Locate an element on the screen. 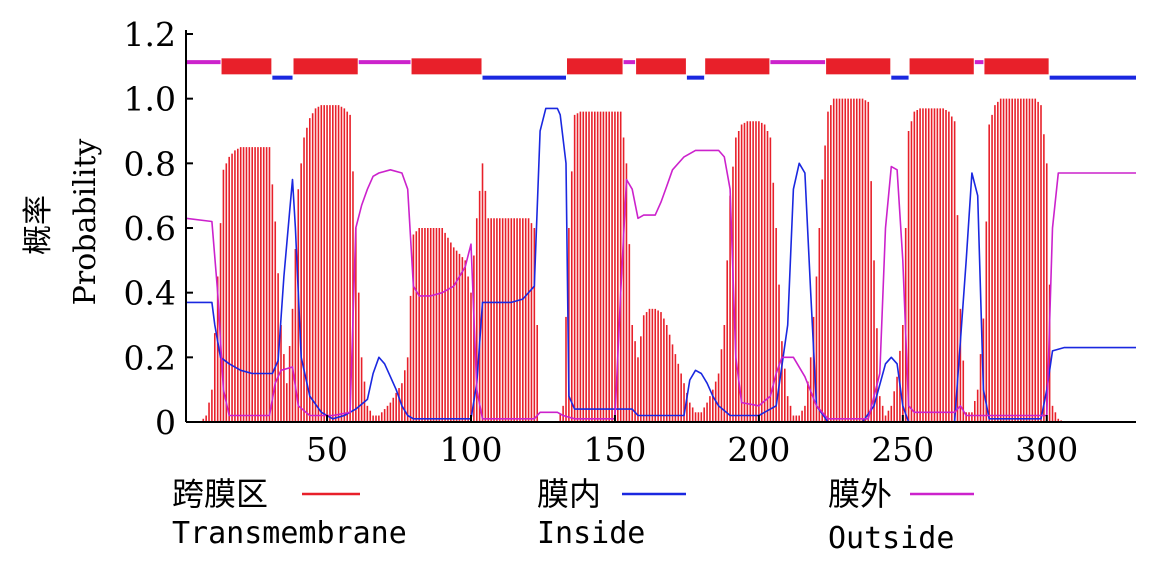 The height and width of the screenshot is (567, 1157). y-axis-ticks: 0 0.2 0.4 0.6 0.8 1.0 1.2 is located at coordinates (158, 228).